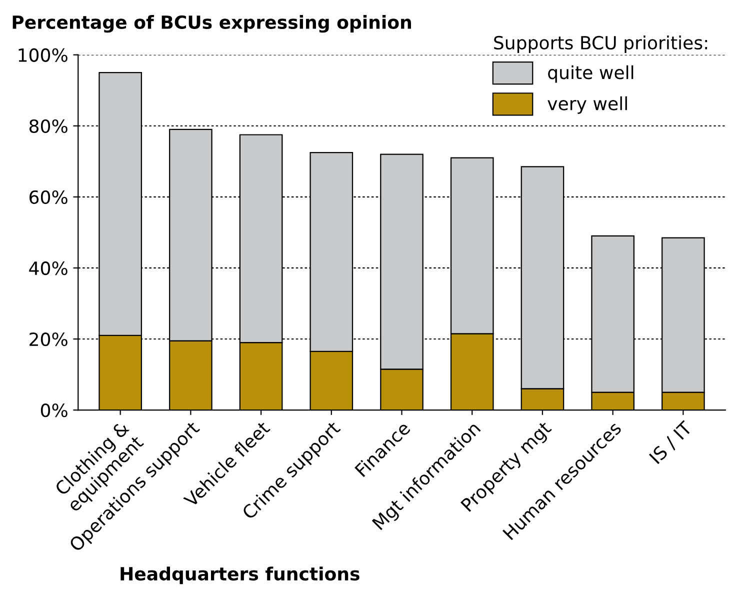 The width and height of the screenshot is (744, 596). What do you see at coordinates (48, 126) in the screenshot?
I see `y-tick-label: 80%` at bounding box center [48, 126].